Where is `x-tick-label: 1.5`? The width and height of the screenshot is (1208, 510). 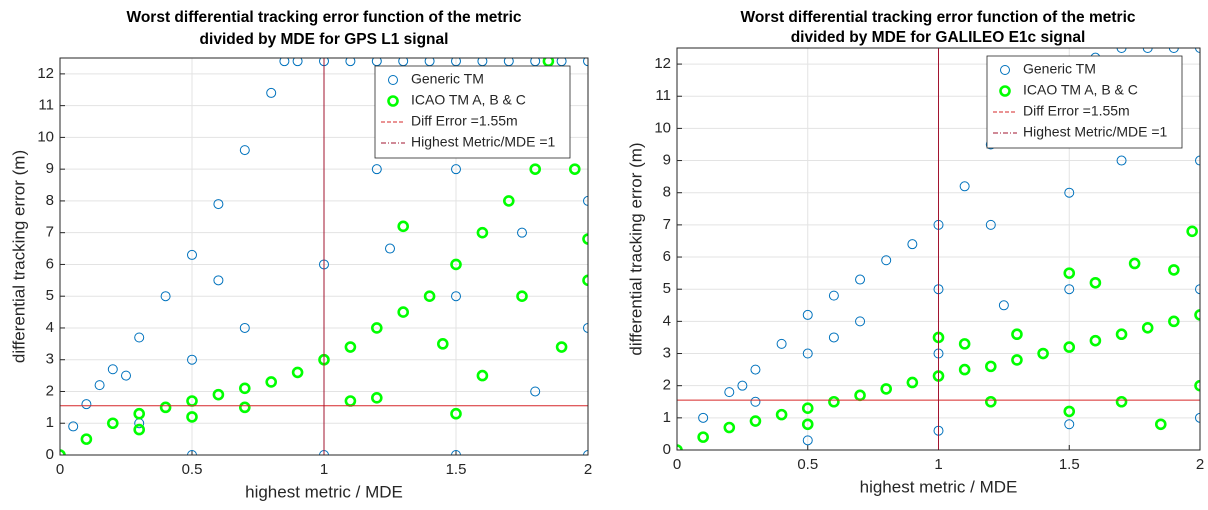
x-tick-label: 1.5 is located at coordinates (1069, 464).